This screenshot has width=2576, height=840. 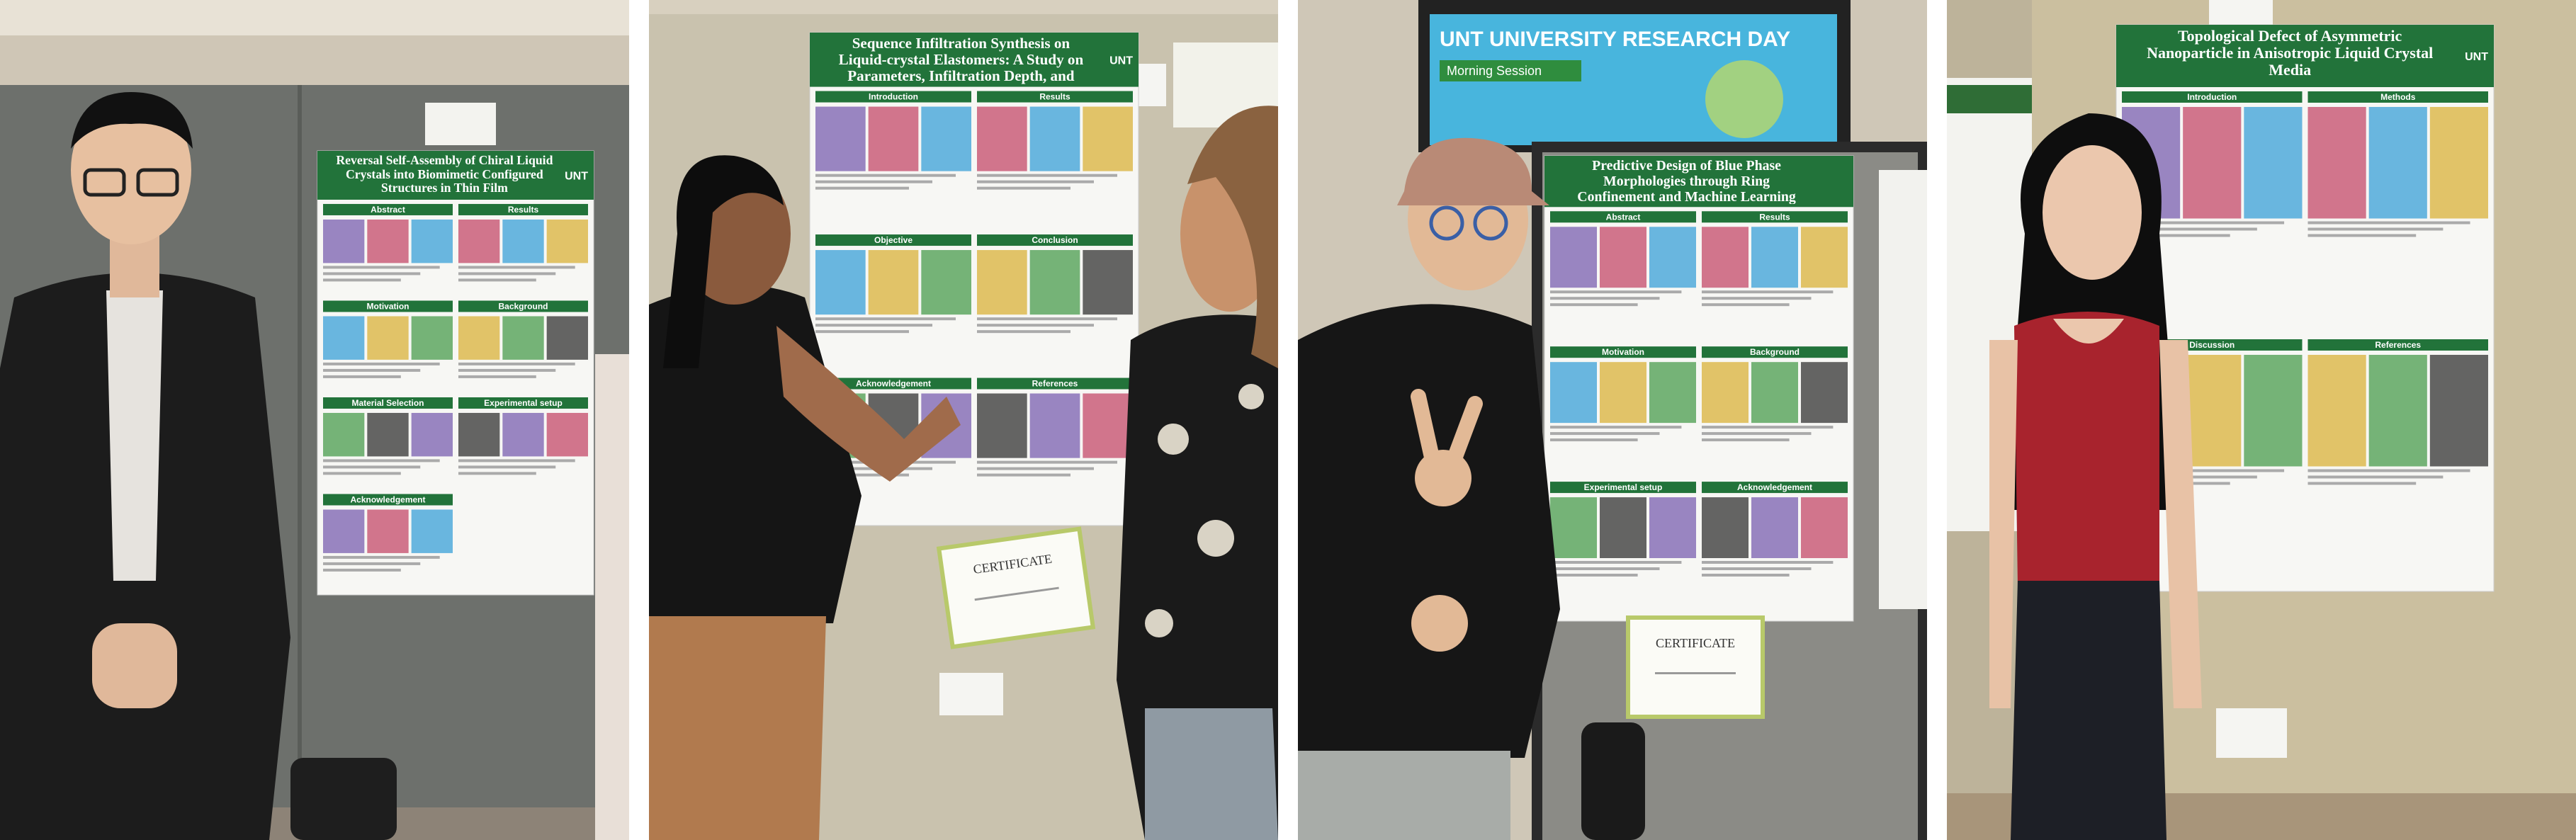 I want to click on adjacent-poster, so click(x=1903, y=389).